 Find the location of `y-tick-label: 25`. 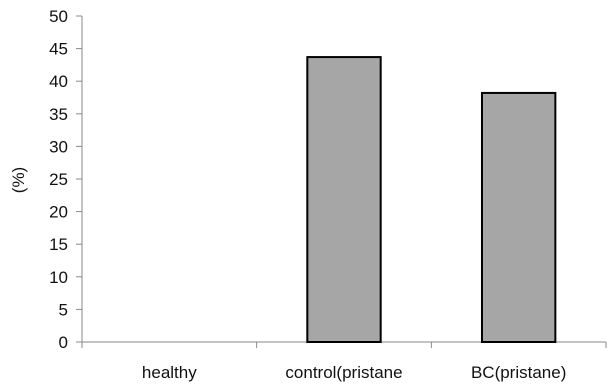

y-tick-label: 25 is located at coordinates (58, 179).